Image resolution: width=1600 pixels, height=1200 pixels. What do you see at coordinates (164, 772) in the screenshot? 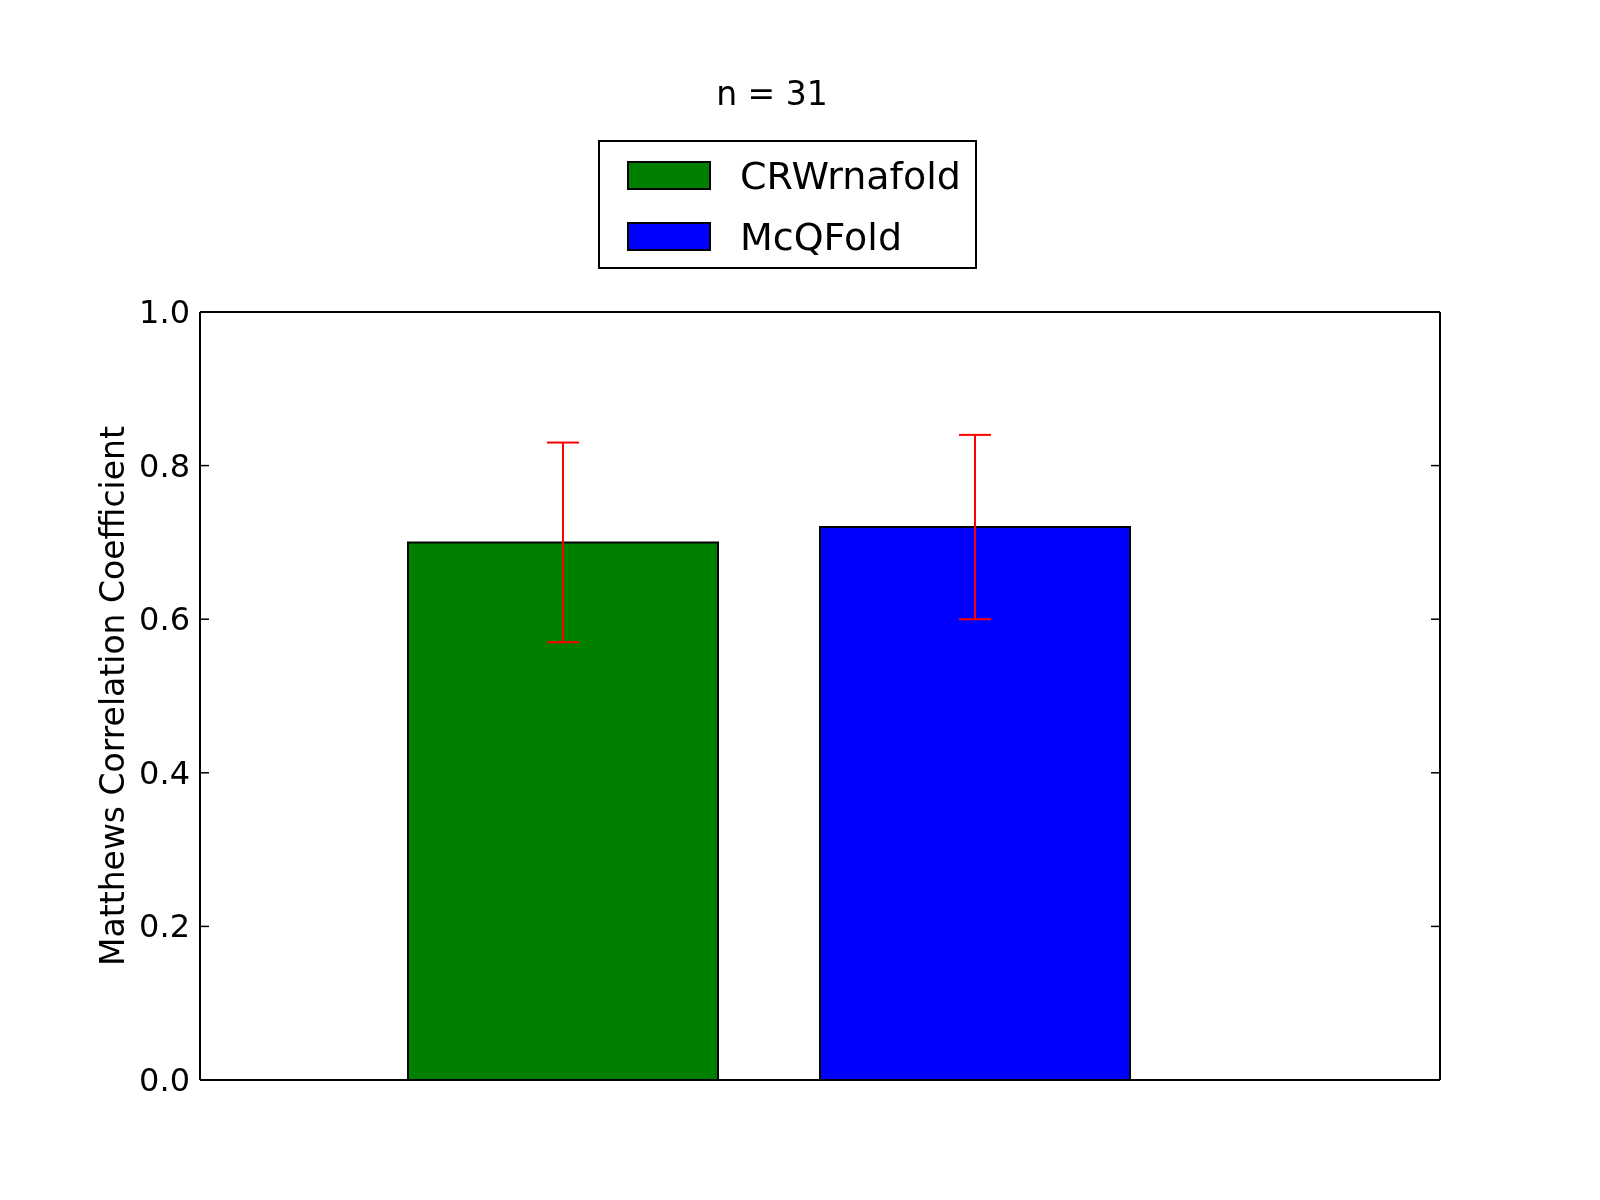
I see `y-tick-label: 0.4` at bounding box center [164, 772].